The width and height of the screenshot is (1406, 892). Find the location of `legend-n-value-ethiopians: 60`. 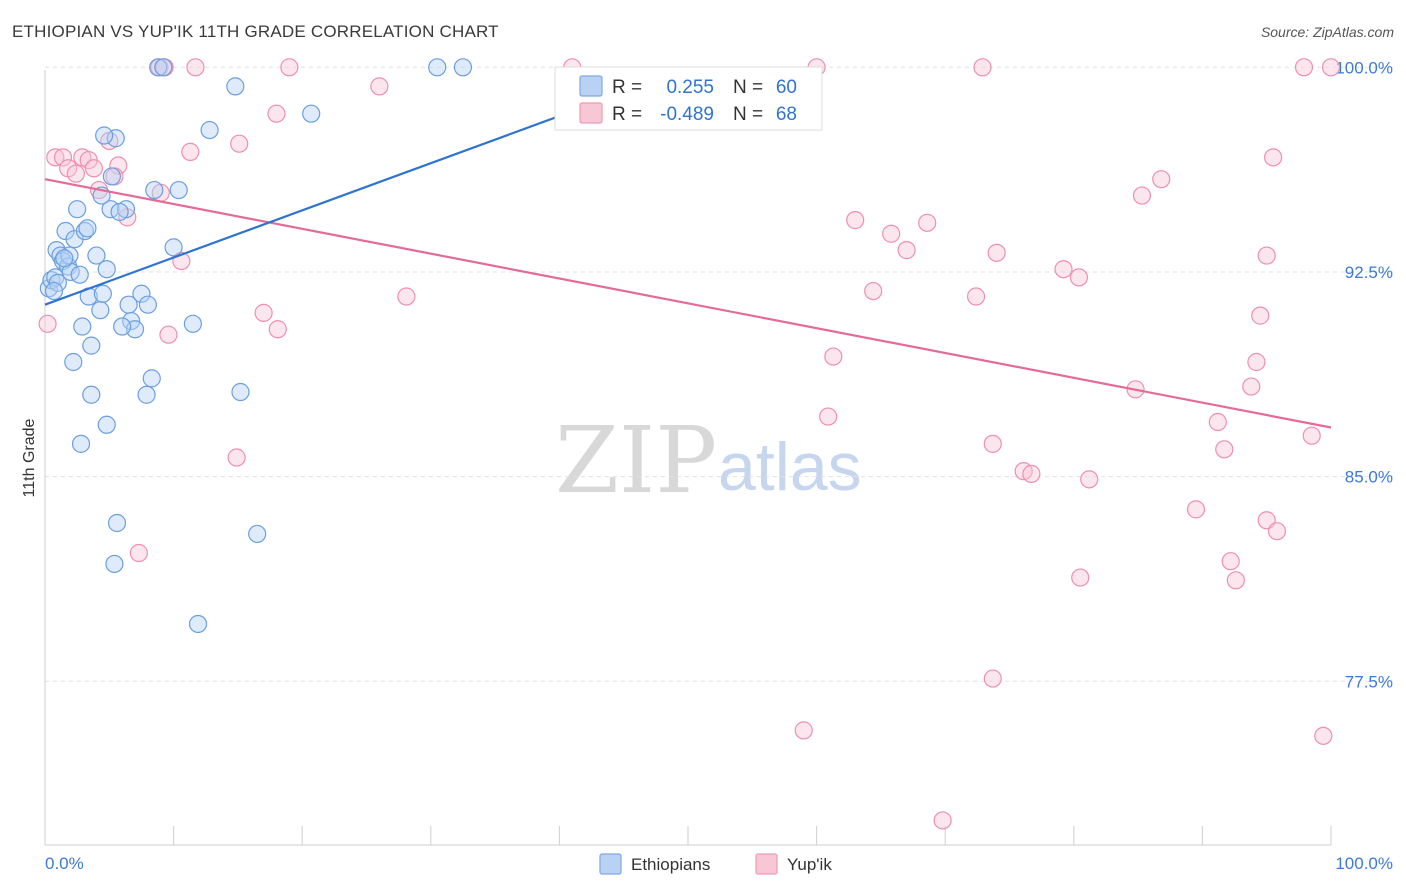

legend-n-value-ethiopians: 60 is located at coordinates (786, 87).